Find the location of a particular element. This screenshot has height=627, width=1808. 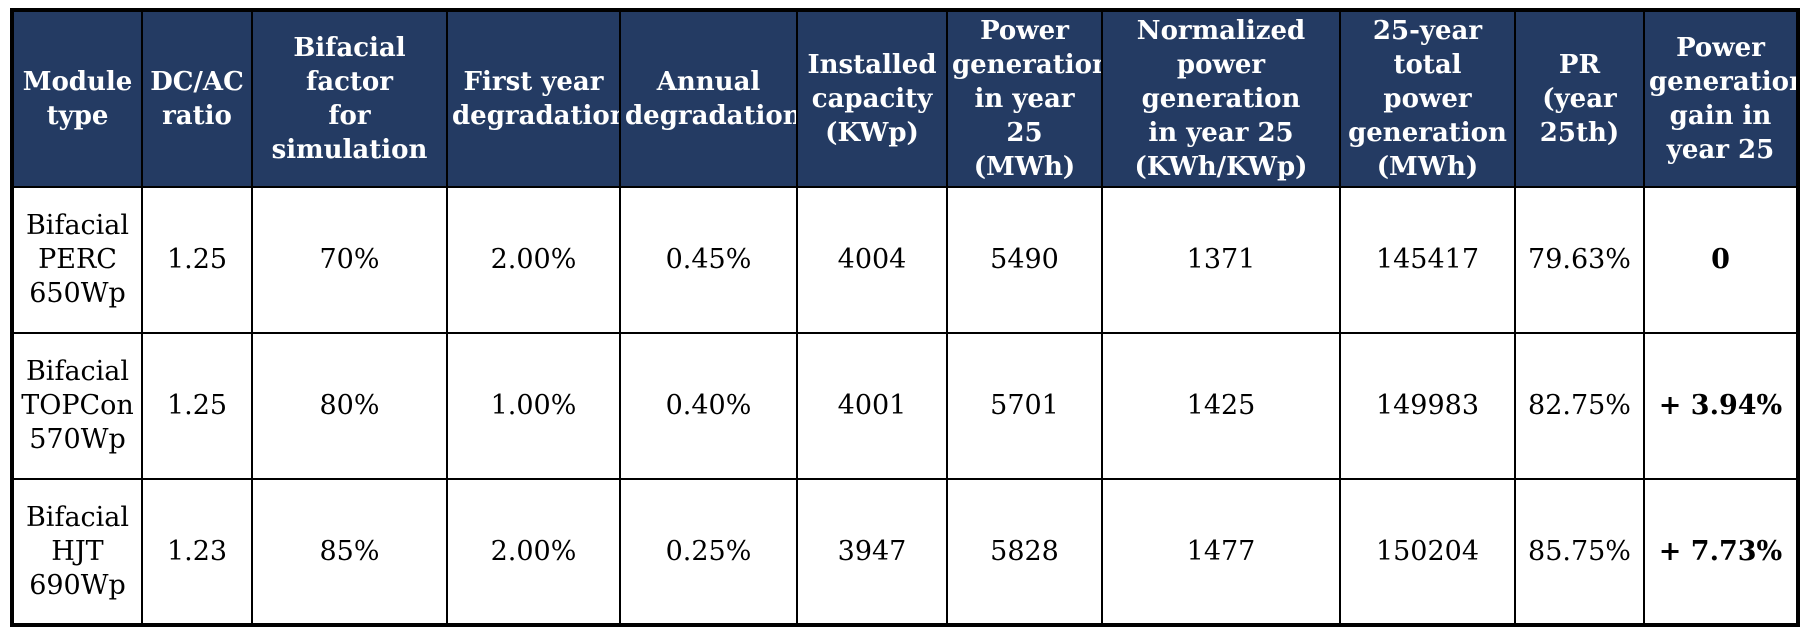

header-cell-power-generation-gain: Power generation gain in year 25 is located at coordinates (1721, 98).